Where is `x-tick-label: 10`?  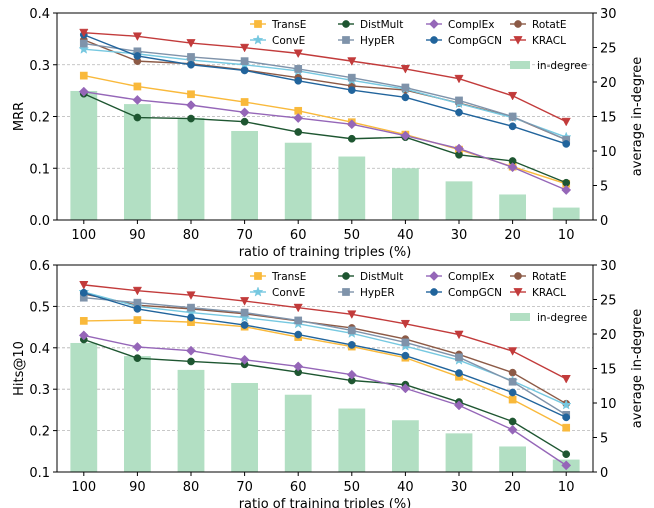
x-tick-label: 10 is located at coordinates (566, 235).